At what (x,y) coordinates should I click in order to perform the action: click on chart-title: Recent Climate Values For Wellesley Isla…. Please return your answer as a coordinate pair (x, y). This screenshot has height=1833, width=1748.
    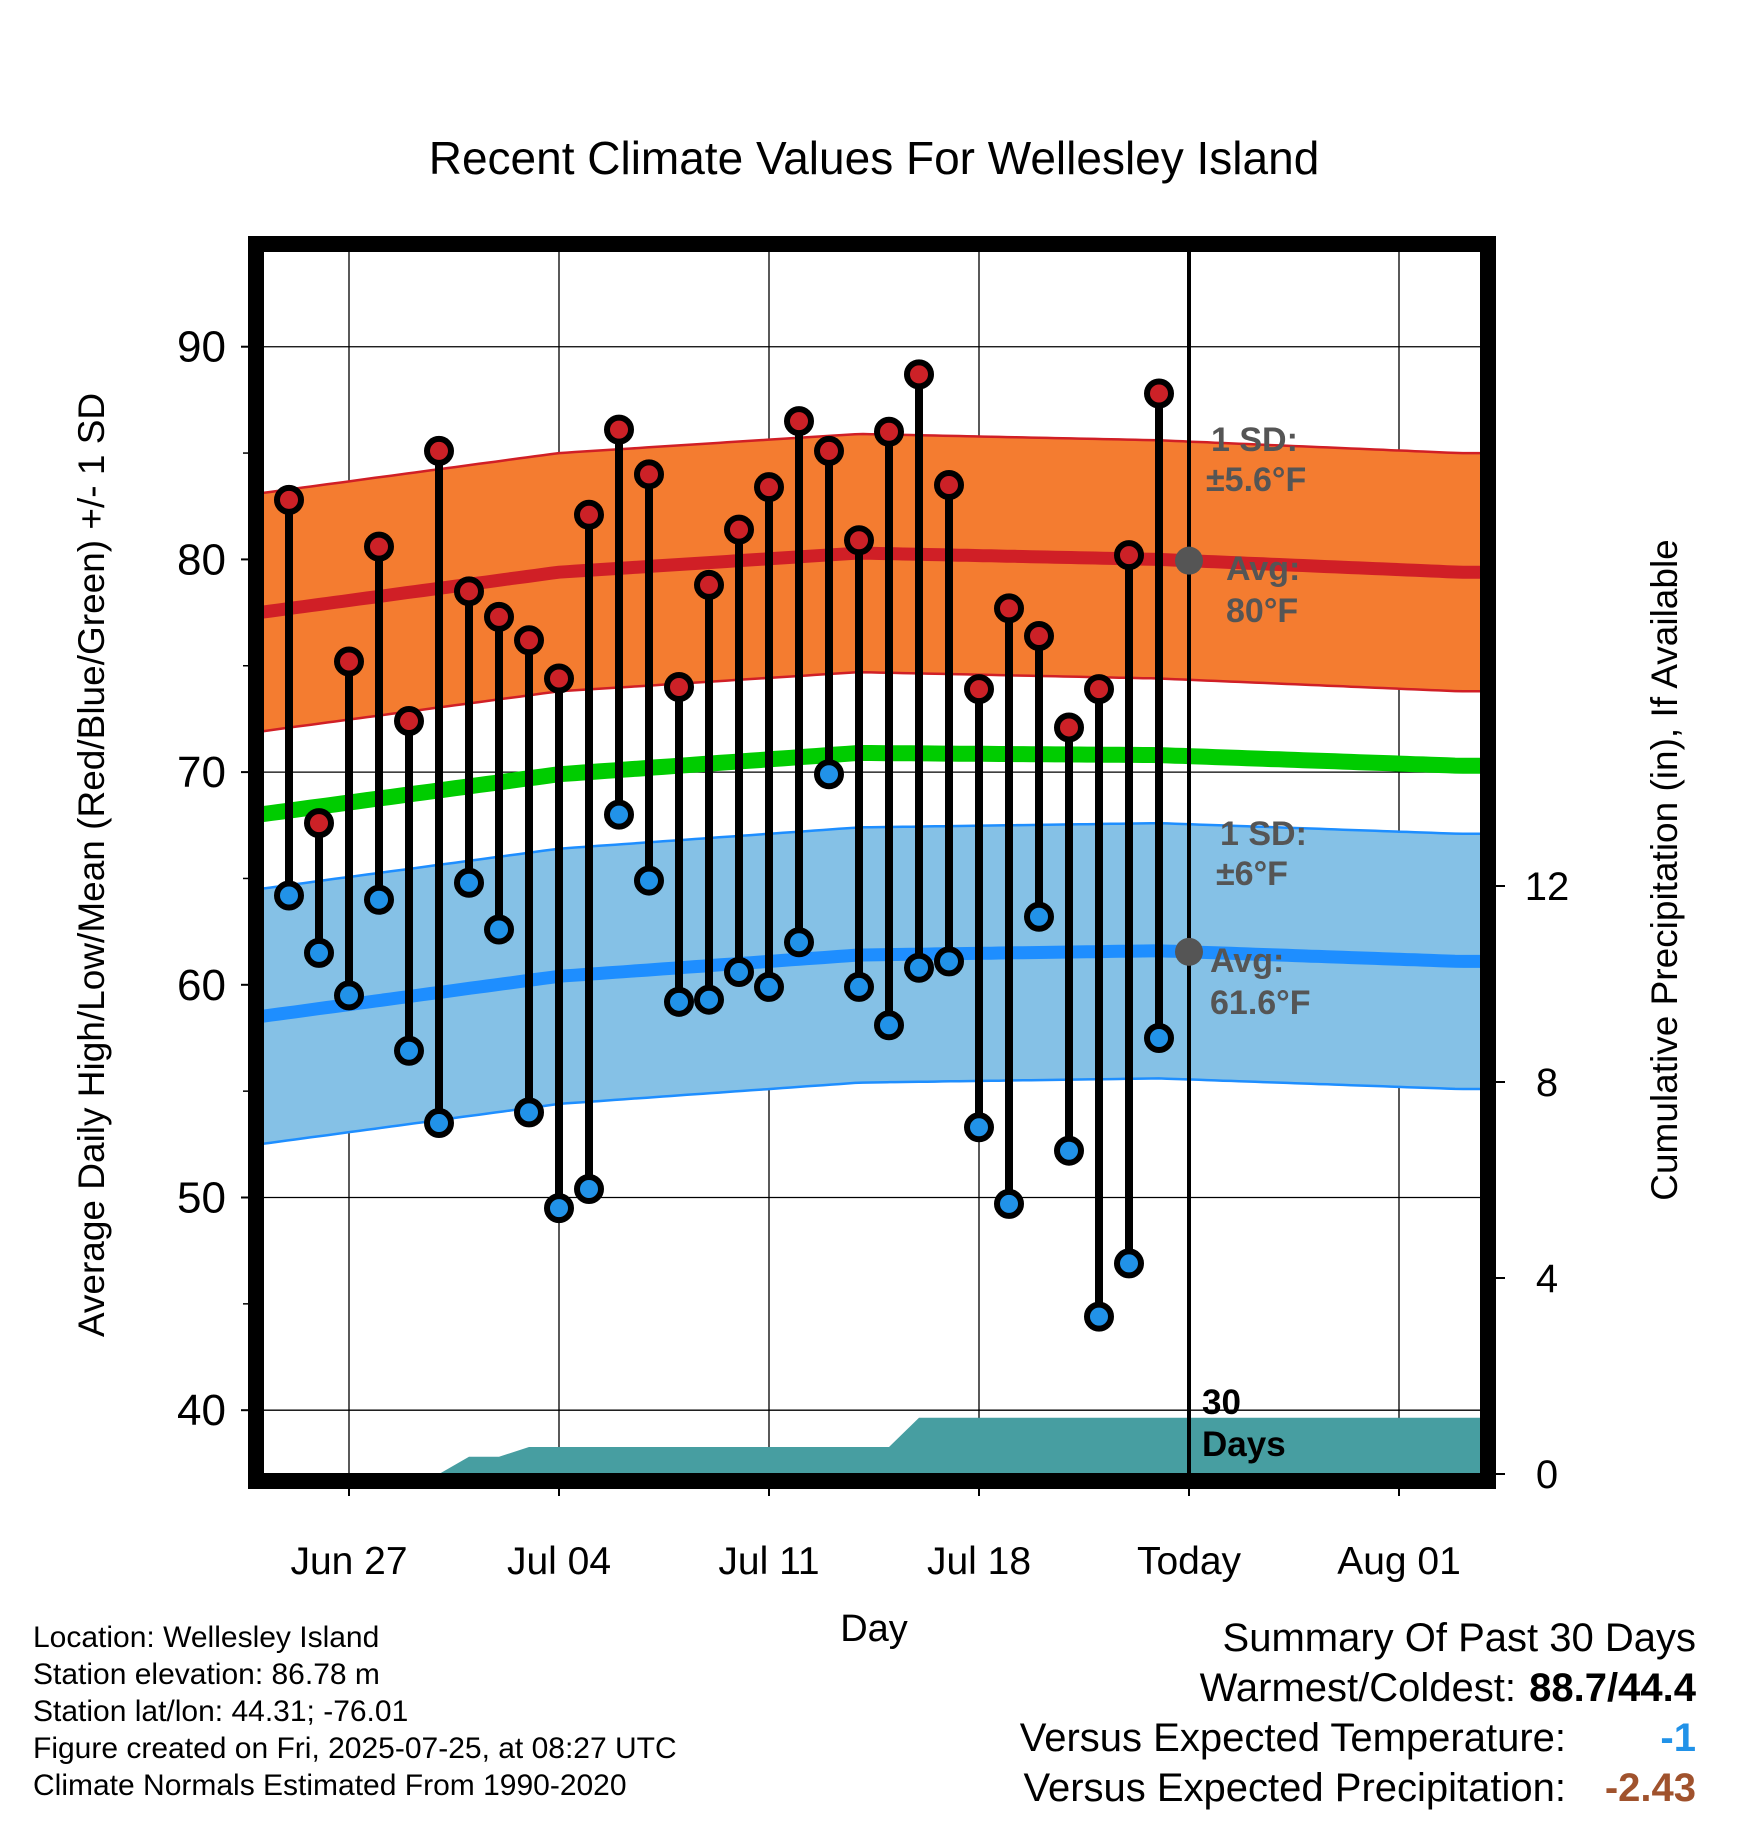
    Looking at the image, I should click on (874, 158).